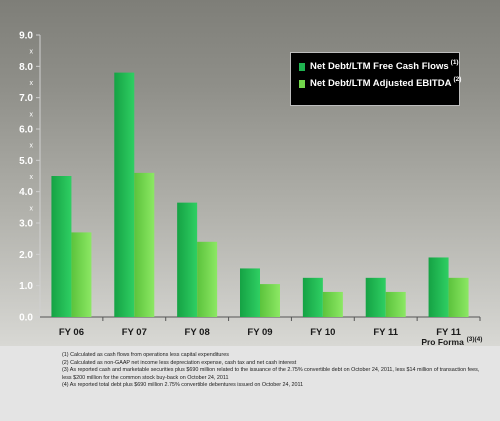 This screenshot has height=421, width=500. I want to click on legend-superscript-free-cash-flows: (1), so click(454, 62).